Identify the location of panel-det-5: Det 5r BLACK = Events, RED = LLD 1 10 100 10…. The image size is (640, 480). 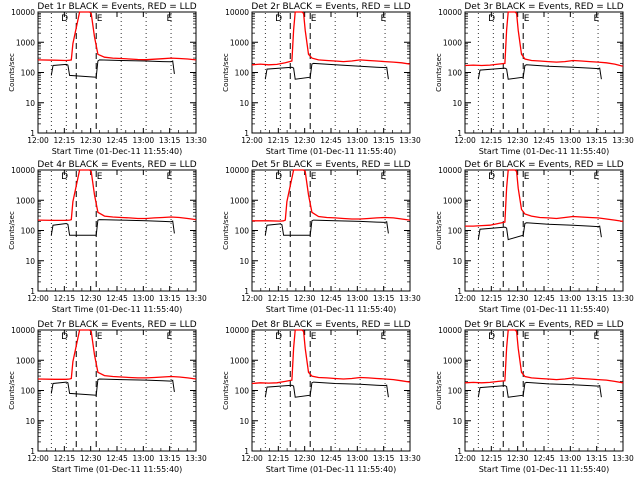
(321, 237).